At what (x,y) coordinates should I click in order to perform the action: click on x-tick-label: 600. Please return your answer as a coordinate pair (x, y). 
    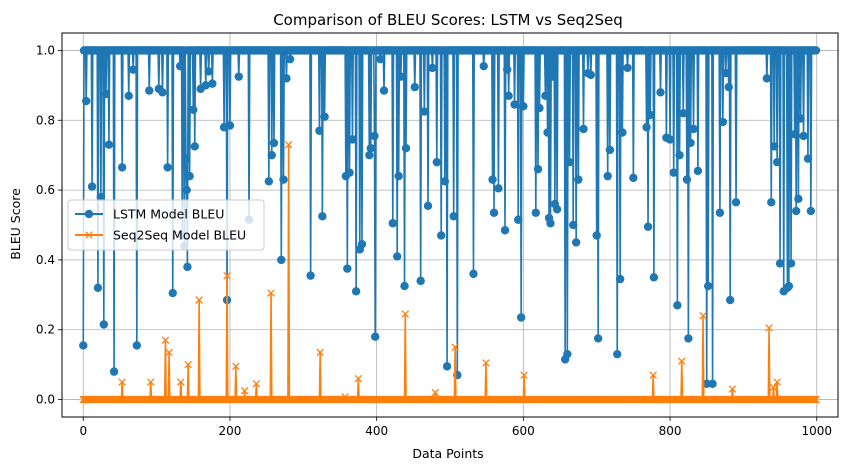
    Looking at the image, I should click on (523, 431).